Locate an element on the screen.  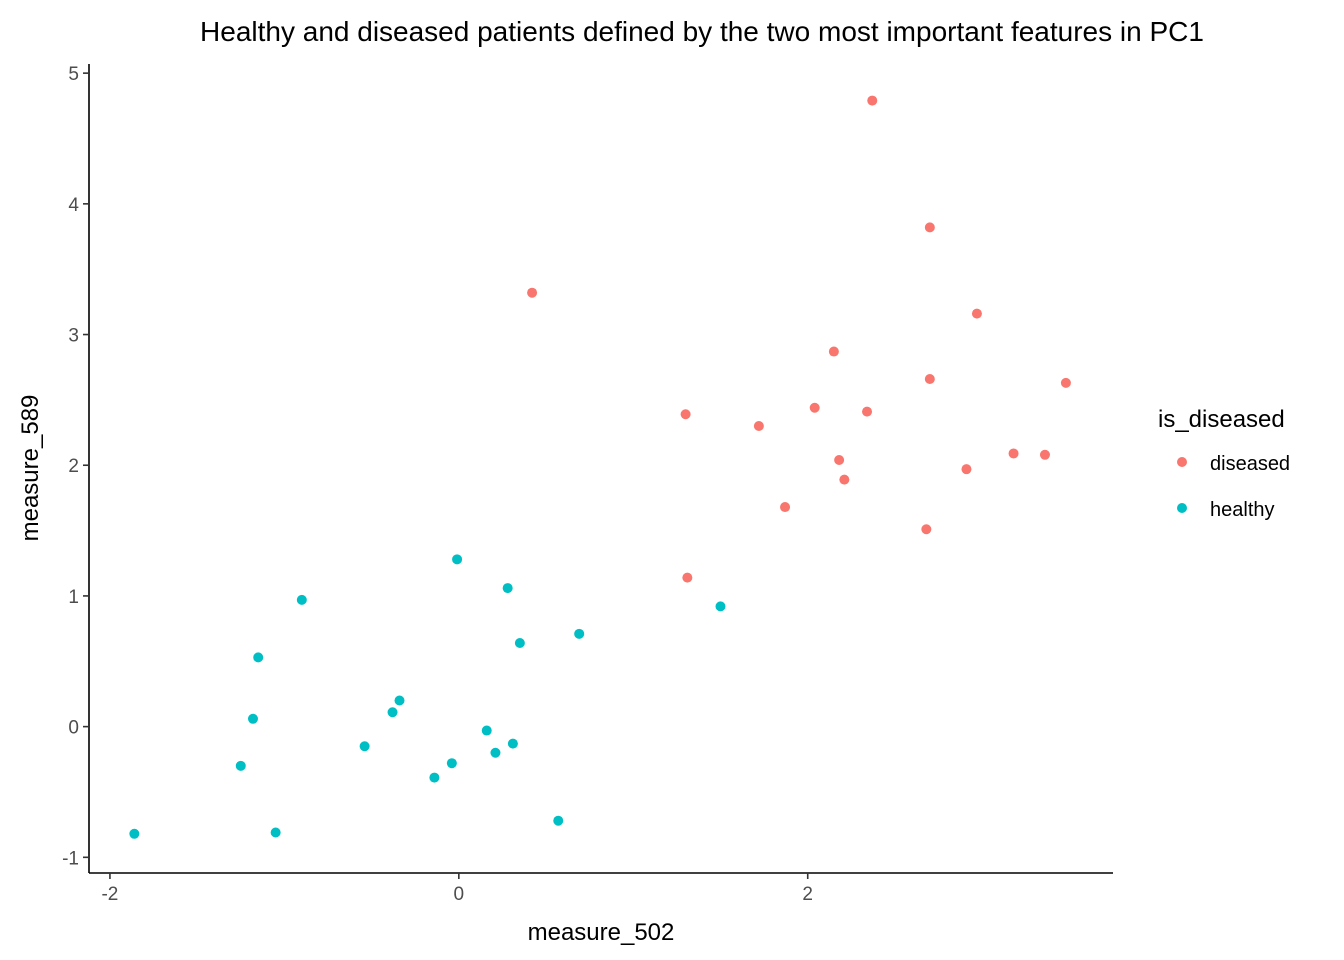
legend-label-diseased: diseased is located at coordinates (1250, 464).